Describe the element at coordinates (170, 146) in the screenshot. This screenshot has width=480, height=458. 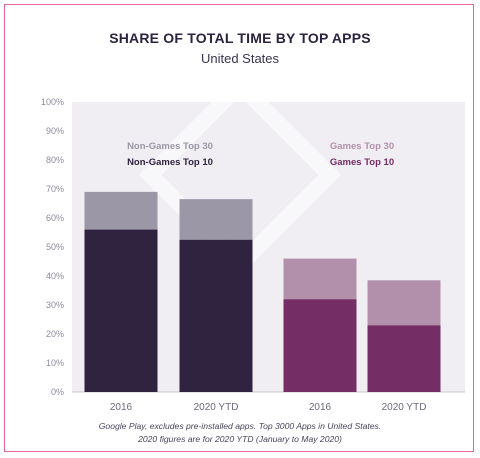
I see `legend-non-games-top-30: Non-Games Top 30` at that location.